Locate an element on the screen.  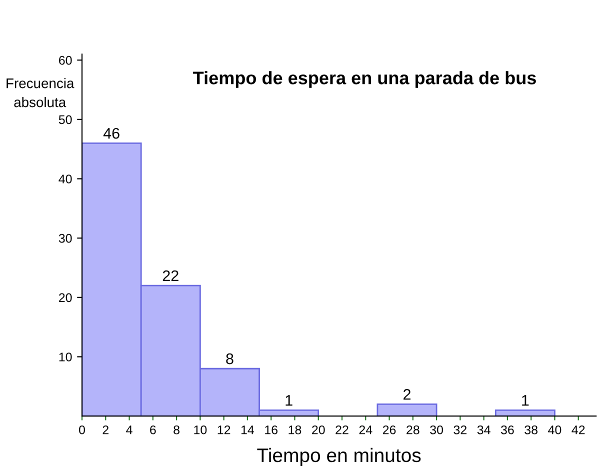
text: Tiempo de espera en una parada de bus is located at coordinates (364, 79).